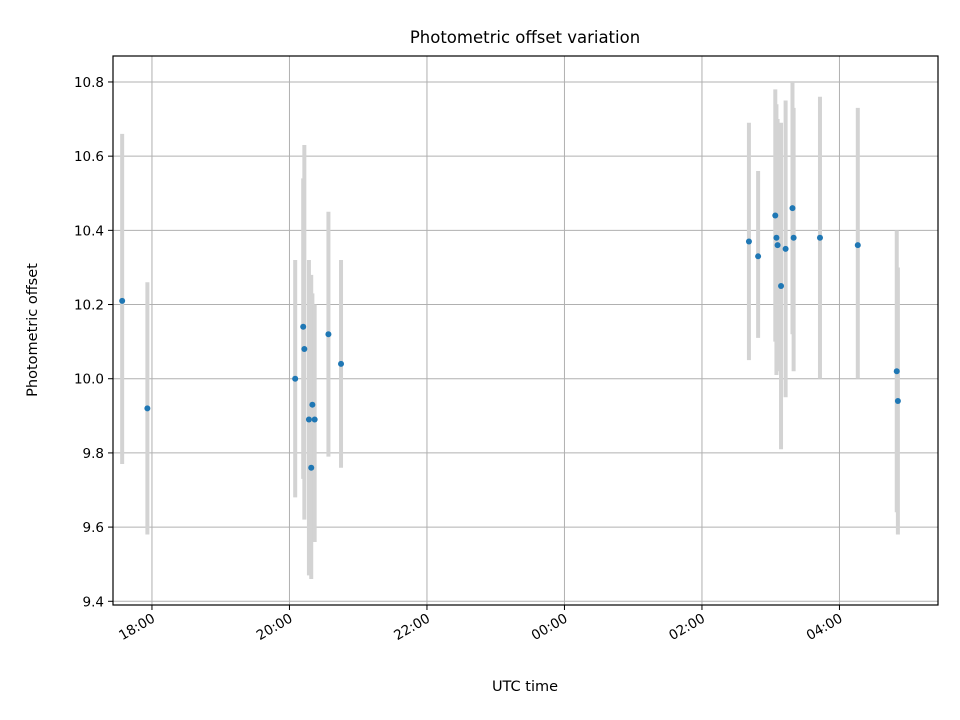  Describe the element at coordinates (89, 83) in the screenshot. I see `y-tick-label: 10.8` at that location.